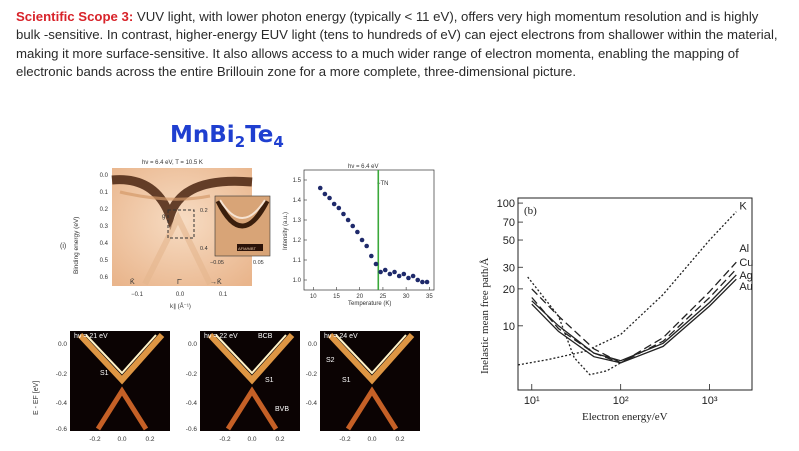 This screenshot has height=451, width=799. Describe the element at coordinates (710, 401) in the screenshot. I see `imfp-xtick: 10³` at that location.